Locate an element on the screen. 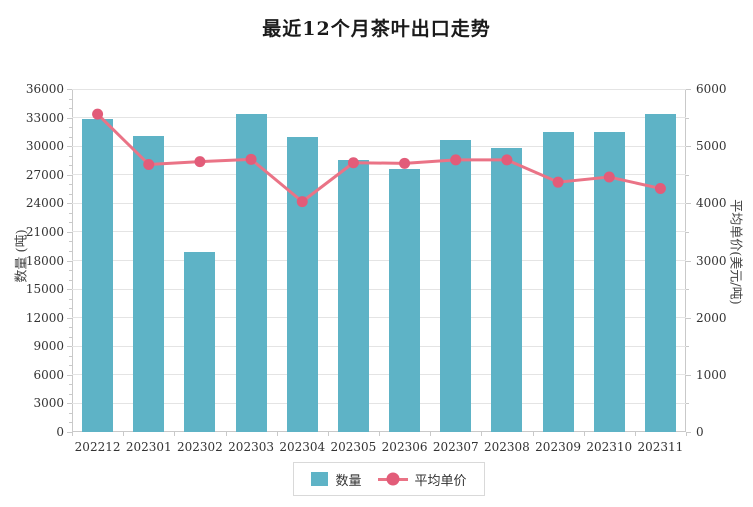  x-tick-label: 202310 is located at coordinates (609, 447).